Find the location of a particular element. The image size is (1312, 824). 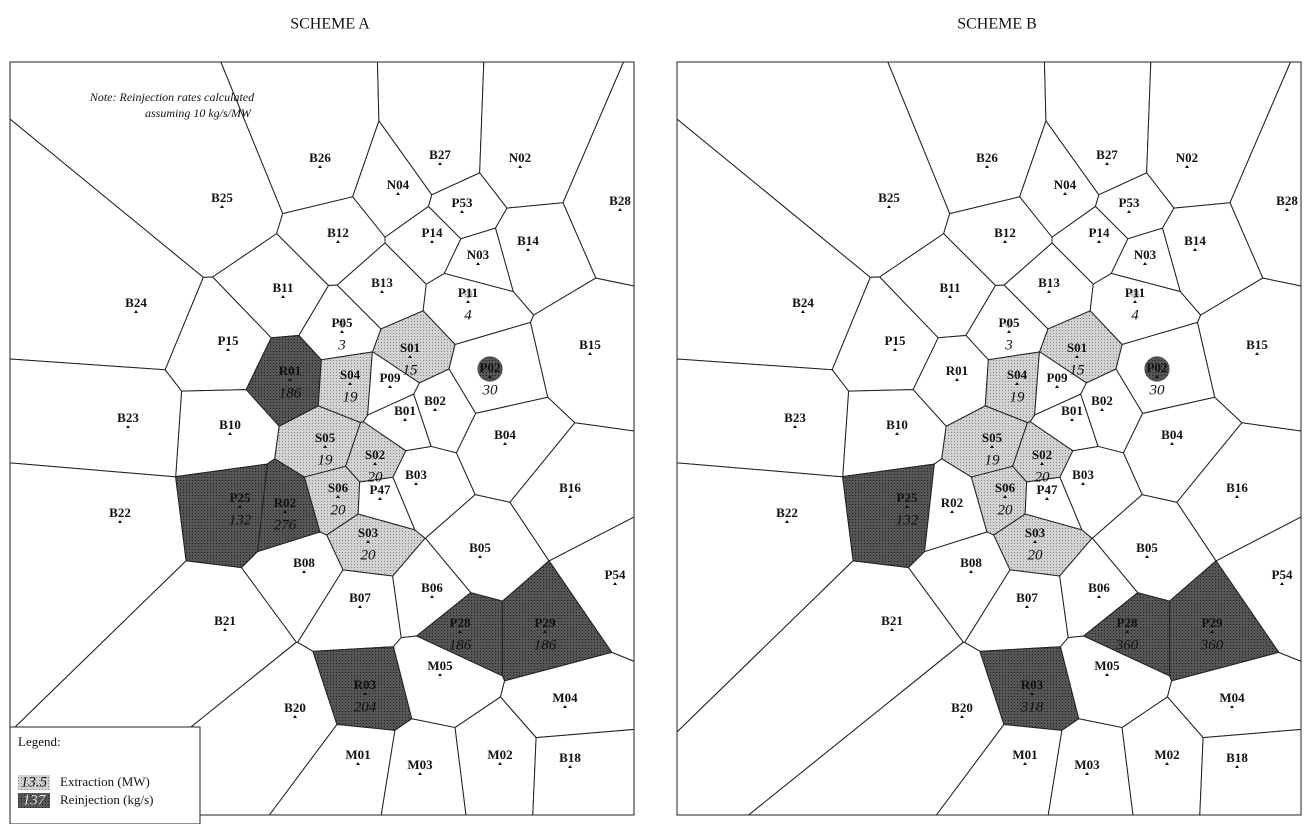

cell-label: B25 is located at coordinates (889, 197).